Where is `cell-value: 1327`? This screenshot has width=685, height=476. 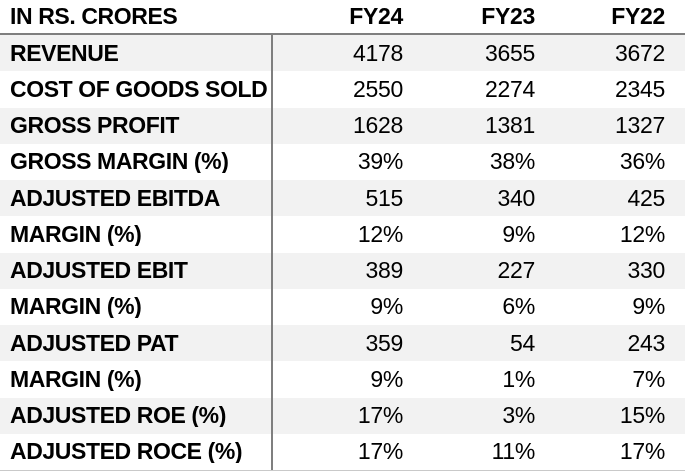
cell-value: 1327 is located at coordinates (640, 126).